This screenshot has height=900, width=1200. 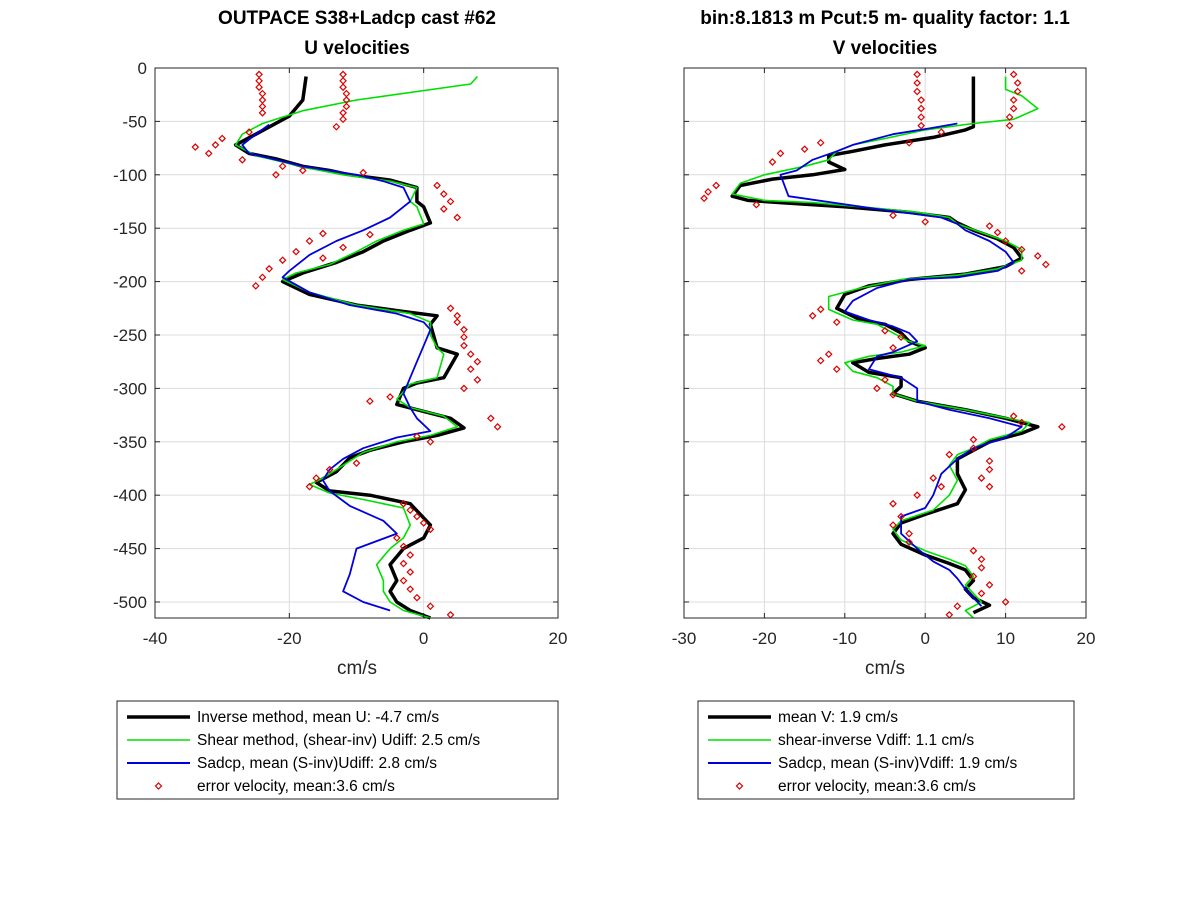 I want to click on u-legend-error-marker, so click(x=158, y=786).